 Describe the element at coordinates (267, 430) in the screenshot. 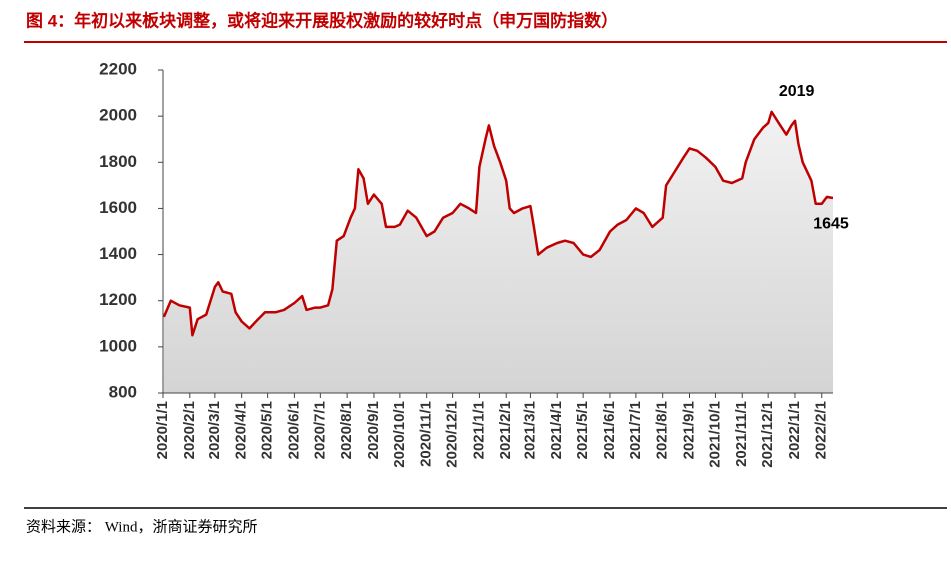

I see `x-tick-label: 2020/5/1` at that location.